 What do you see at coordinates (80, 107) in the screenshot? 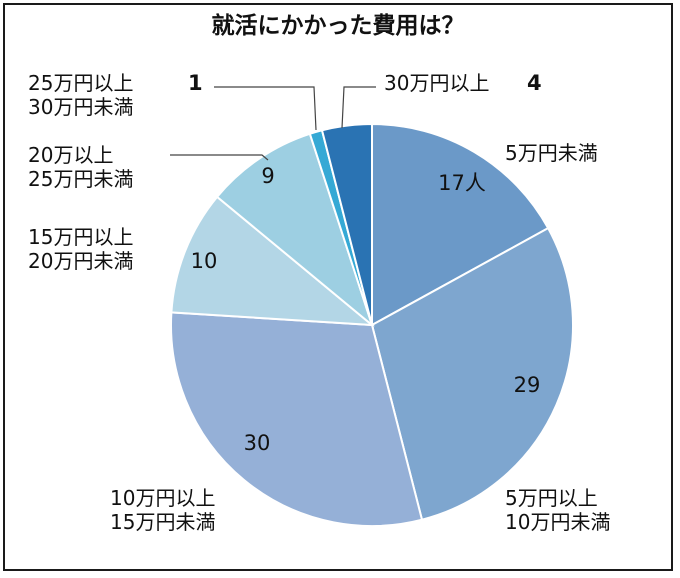
I see `slice-category-label-5-line-1: 30万円未満` at bounding box center [80, 107].